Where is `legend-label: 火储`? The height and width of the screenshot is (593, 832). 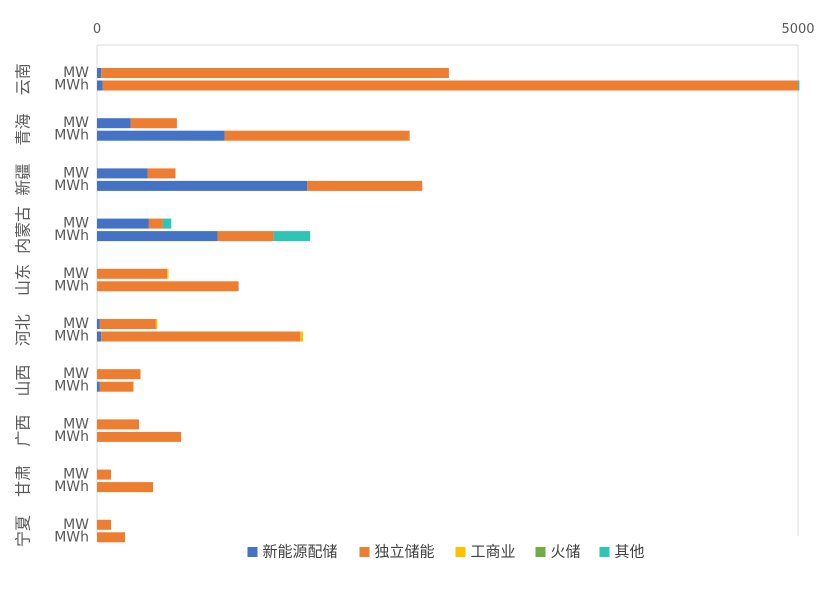
legend-label: 火储 is located at coordinates (566, 552).